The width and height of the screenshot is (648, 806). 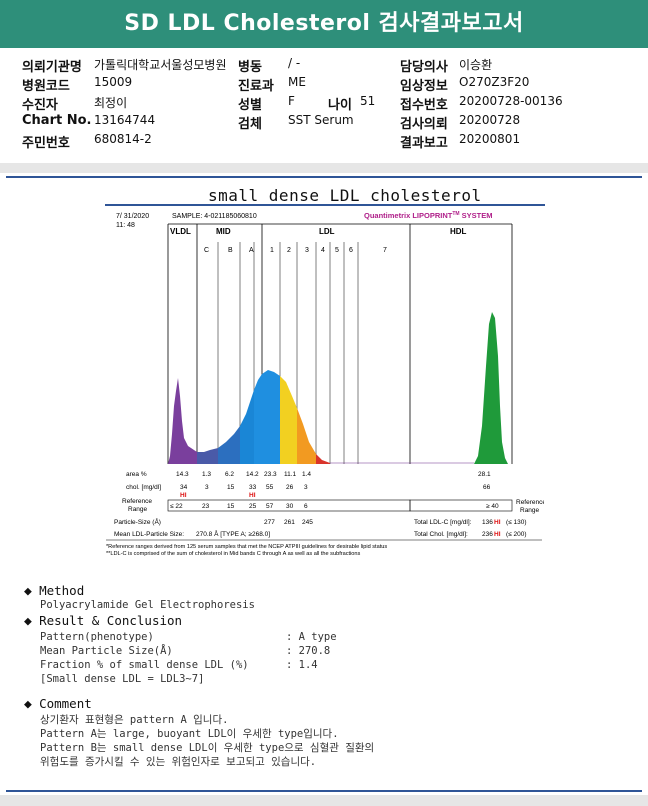 I want to click on area-hdl: 28.1, so click(x=484, y=474).